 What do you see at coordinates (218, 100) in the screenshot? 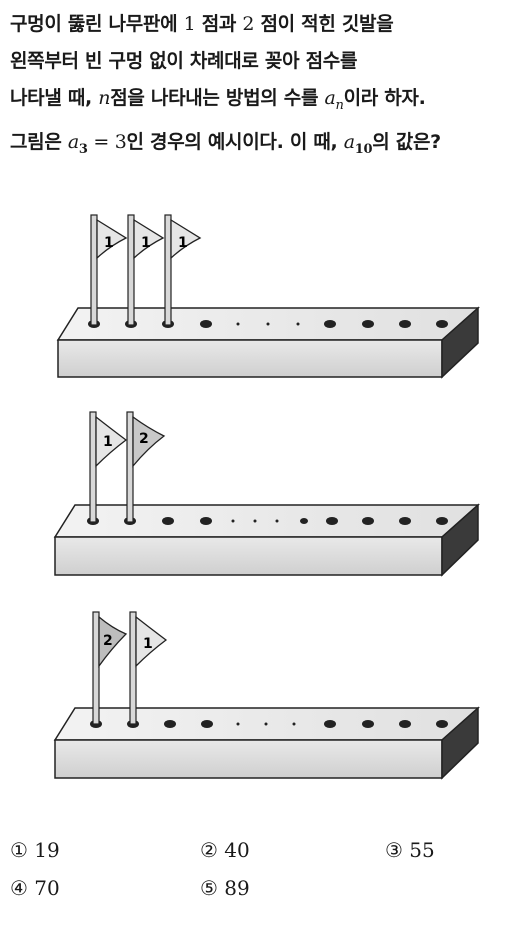
I see `problem-line-3: 나타낼 때, n점을 나타내는 방법의 수를 an이라 하자.` at bounding box center [218, 100].